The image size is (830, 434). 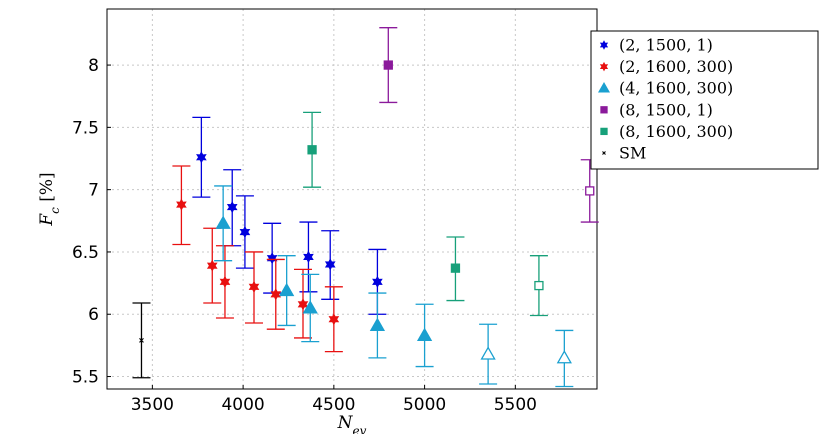 I want to click on y-tick-label: 6, so click(x=93, y=315).